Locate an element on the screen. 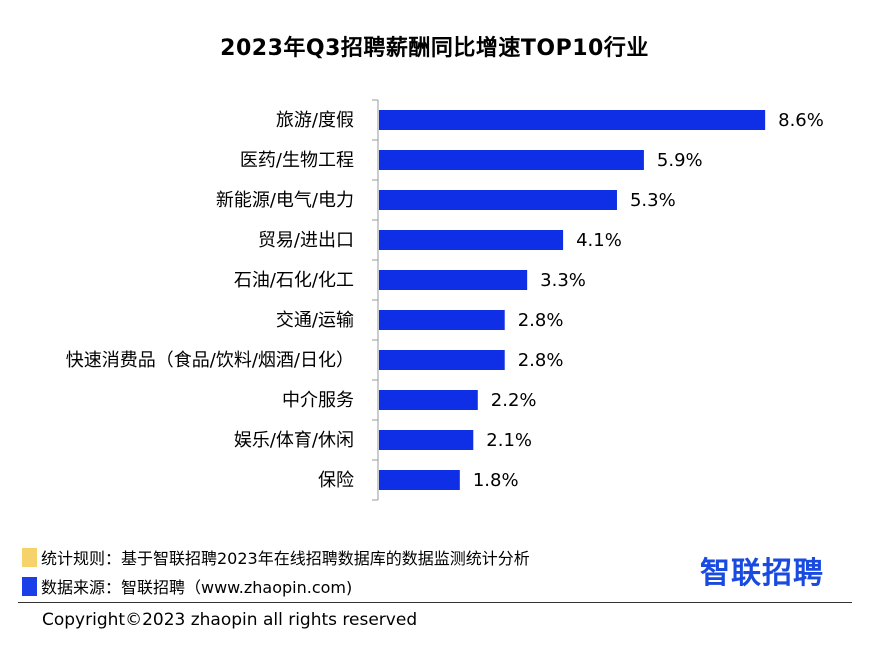 This screenshot has width=869, height=650. category-label: 旅游/度假 is located at coordinates (315, 120).